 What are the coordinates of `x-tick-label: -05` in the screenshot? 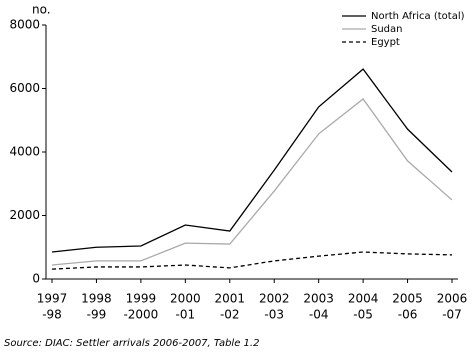 It's located at (363, 315).